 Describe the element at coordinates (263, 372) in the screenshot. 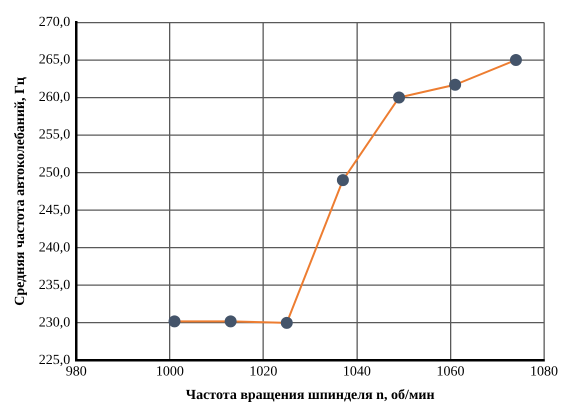

I see `x-tick-label: 1020` at that location.